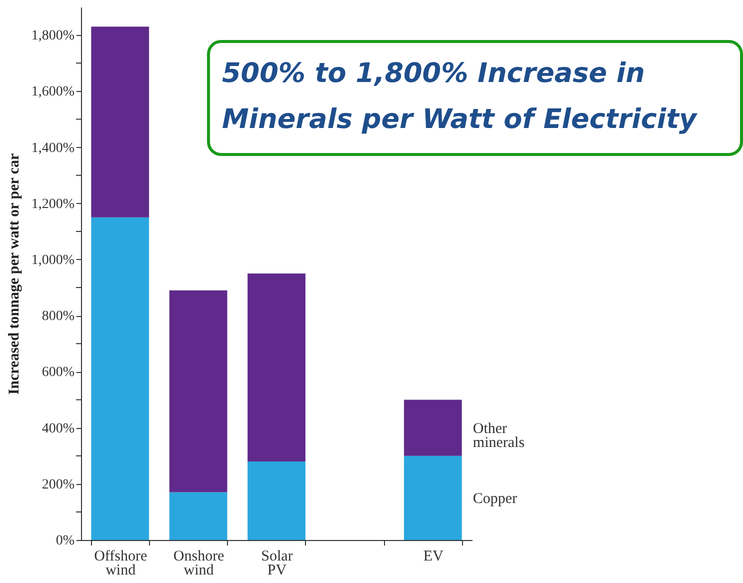 The width and height of the screenshot is (743, 583). What do you see at coordinates (53, 36) in the screenshot?
I see `y-tick-label: 1,800%` at bounding box center [53, 36].